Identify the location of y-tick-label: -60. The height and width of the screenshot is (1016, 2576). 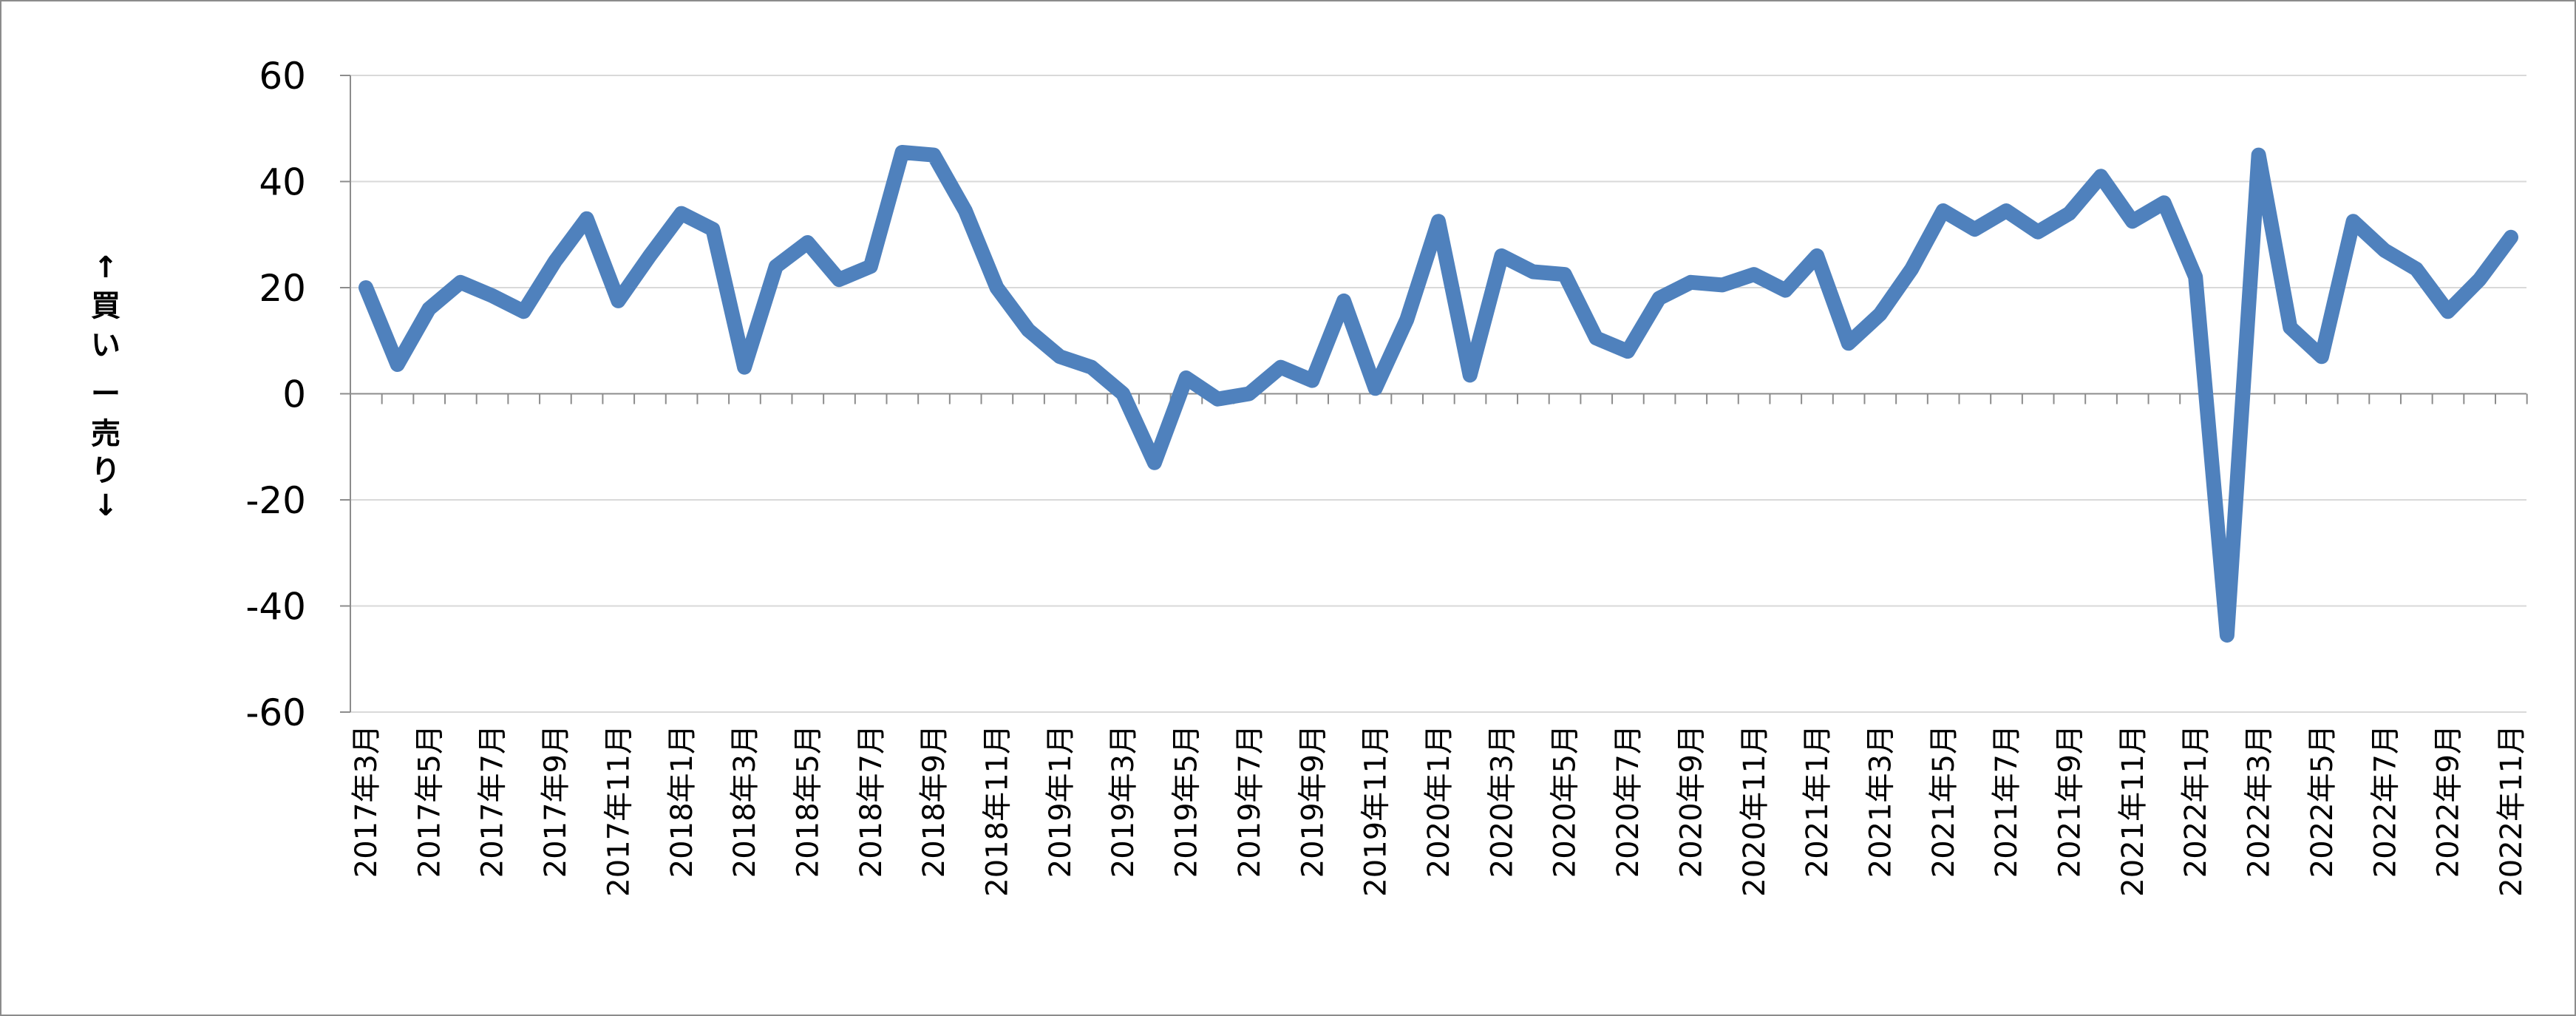
(275, 712).